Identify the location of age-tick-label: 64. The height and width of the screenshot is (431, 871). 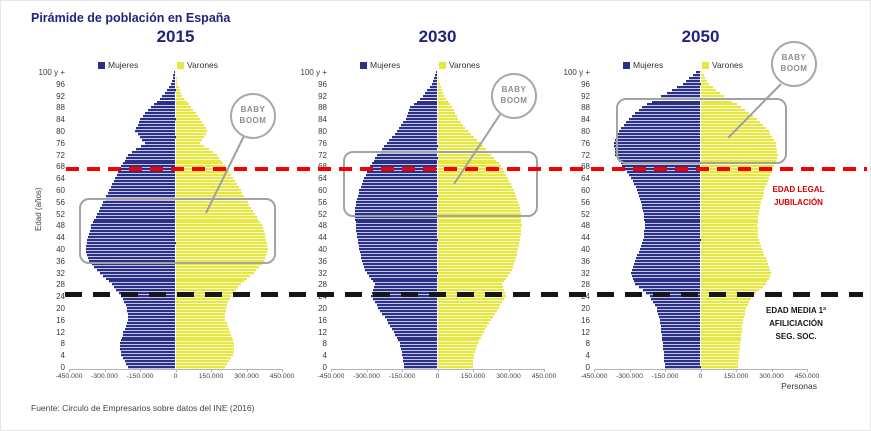
(585, 179).